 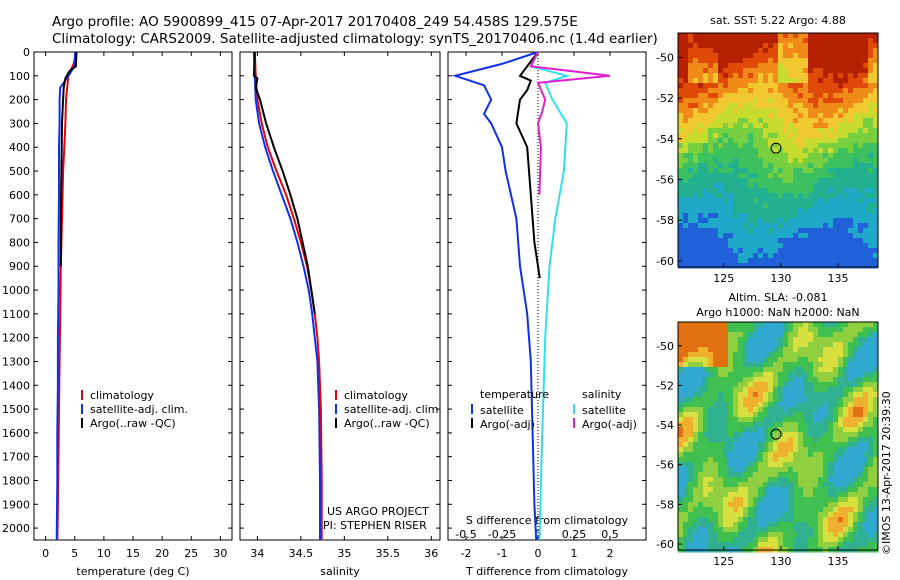 What do you see at coordinates (19, 123) in the screenshot?
I see `y-tick-label: 300` at bounding box center [19, 123].